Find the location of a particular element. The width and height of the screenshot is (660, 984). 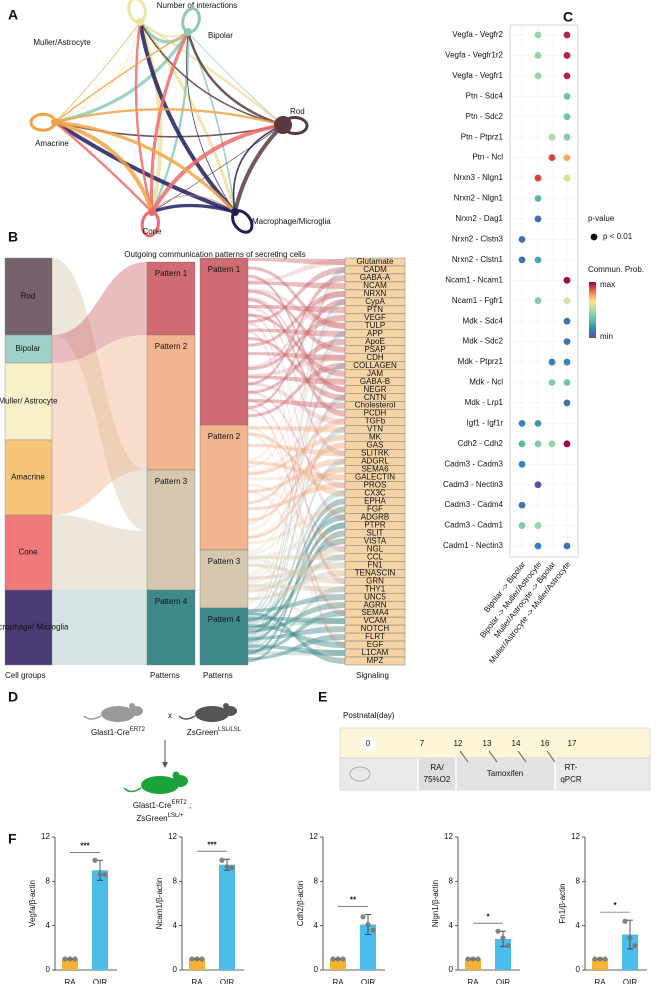

signaling-label: CCL is located at coordinates (375, 556).